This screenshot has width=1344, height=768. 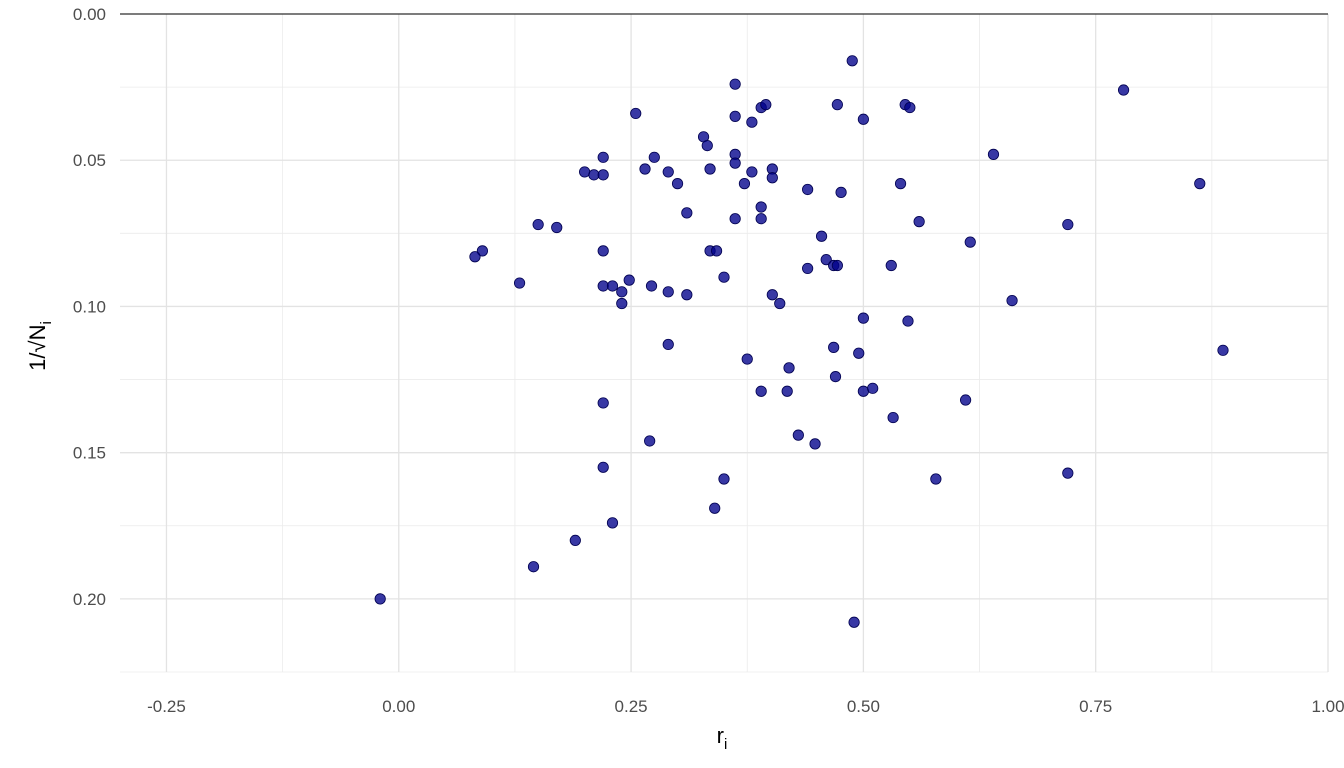 What do you see at coordinates (725, 744) in the screenshot?
I see `x-axis-title-subscript: i` at bounding box center [725, 744].